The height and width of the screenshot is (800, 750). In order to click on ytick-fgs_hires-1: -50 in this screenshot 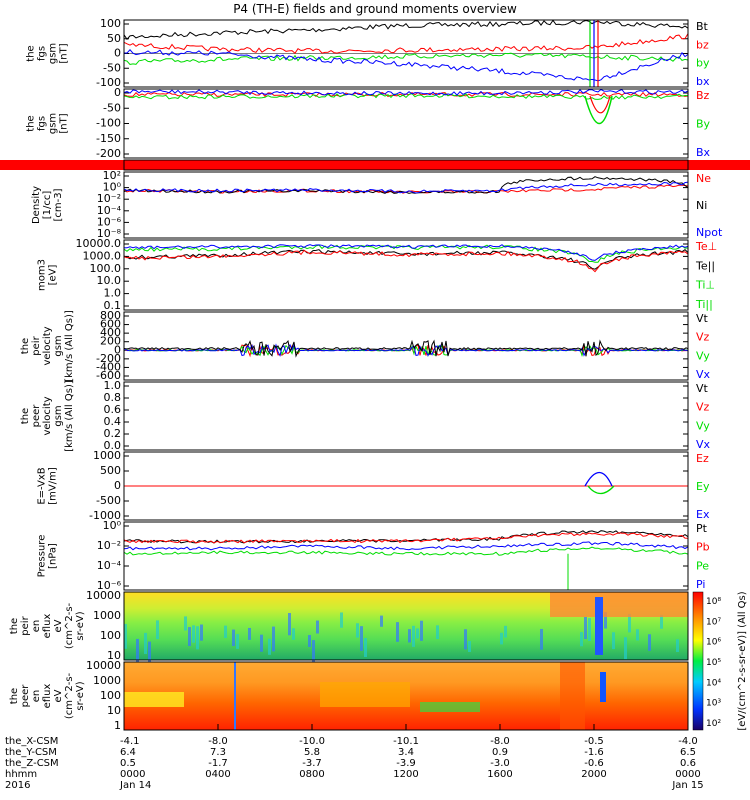, I will do `click(112, 107)`.